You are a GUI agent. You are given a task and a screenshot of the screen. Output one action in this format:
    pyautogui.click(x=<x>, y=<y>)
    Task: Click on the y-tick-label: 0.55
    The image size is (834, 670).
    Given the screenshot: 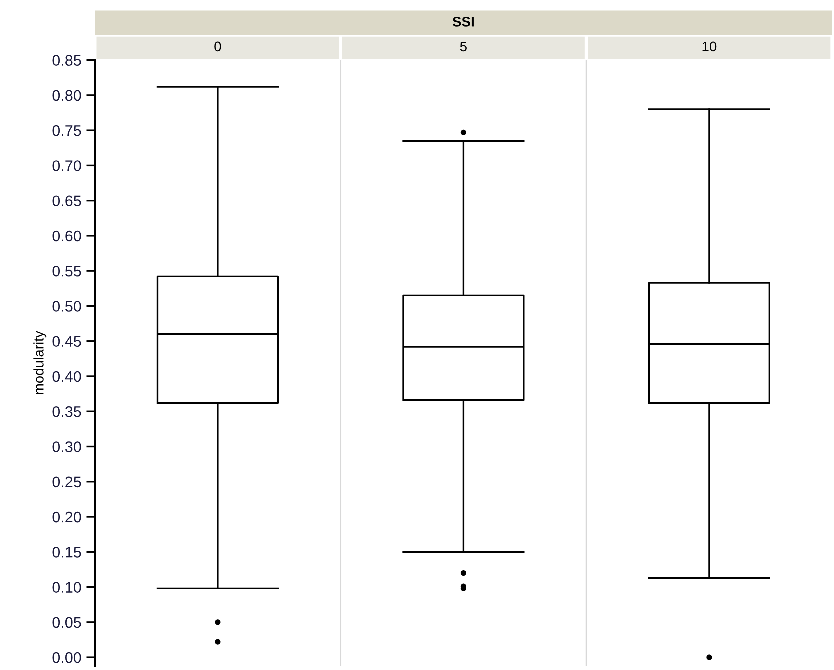 What is the action you would take?
    pyautogui.click(x=67, y=271)
    